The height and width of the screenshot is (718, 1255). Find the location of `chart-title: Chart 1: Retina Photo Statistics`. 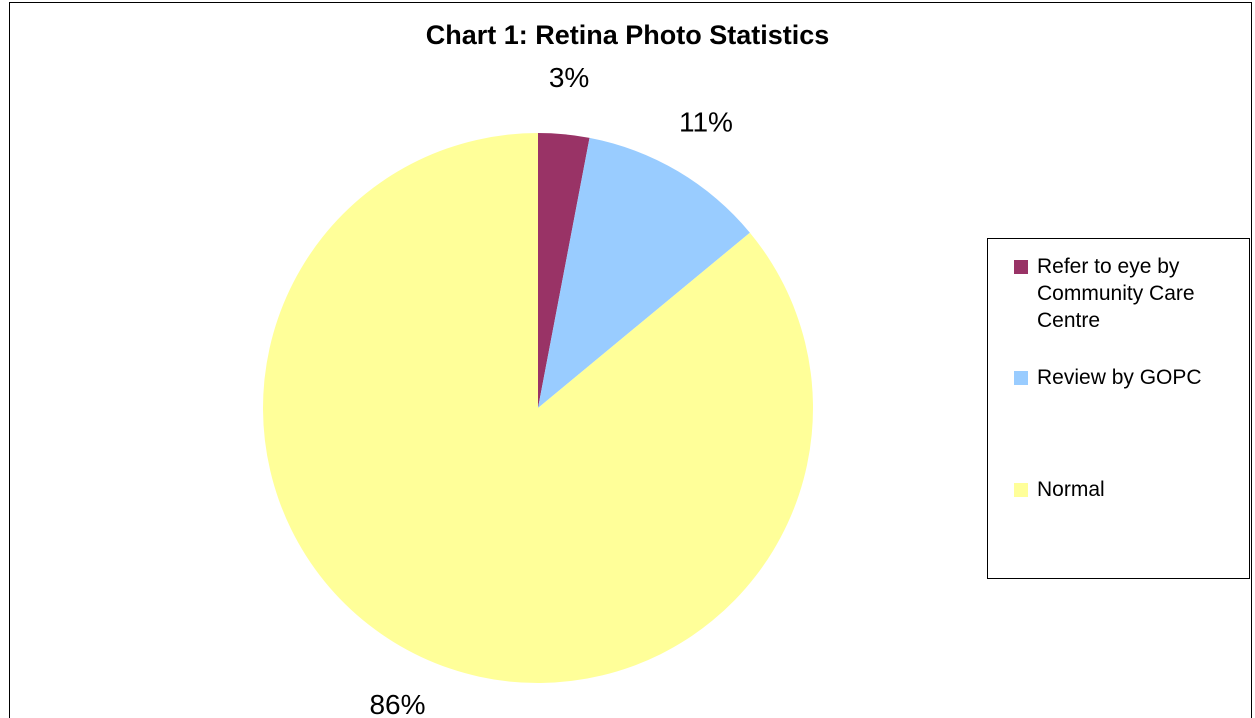

chart-title: Chart 1: Retina Photo Statistics is located at coordinates (627, 35).